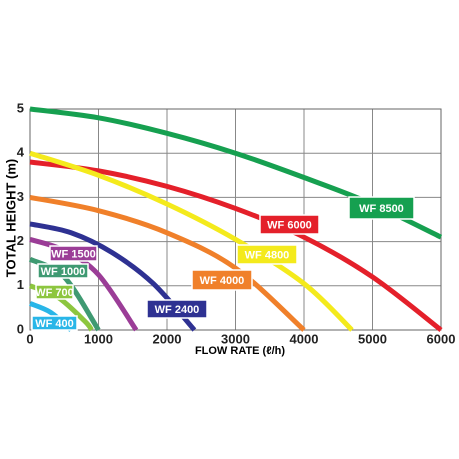 This screenshot has height=459, width=459. What do you see at coordinates (20, 328) in the screenshot?
I see `y-tick-label: 0` at bounding box center [20, 328].